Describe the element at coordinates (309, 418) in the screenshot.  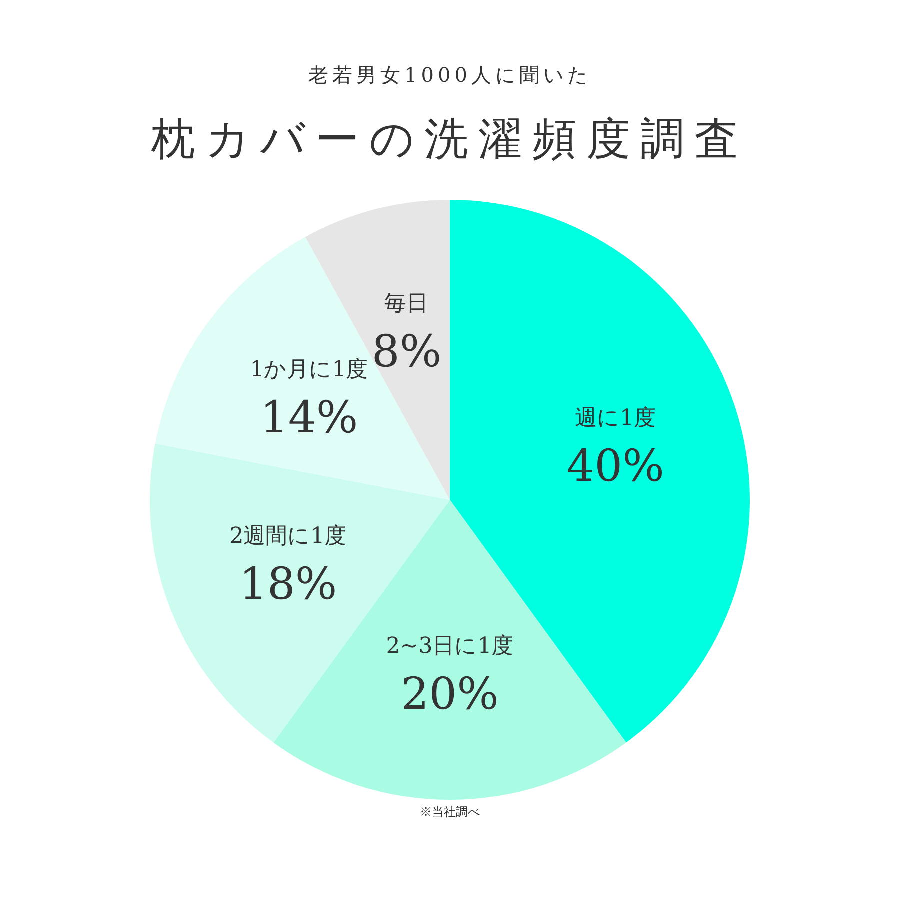
I see `data-label: 14%` at that location.